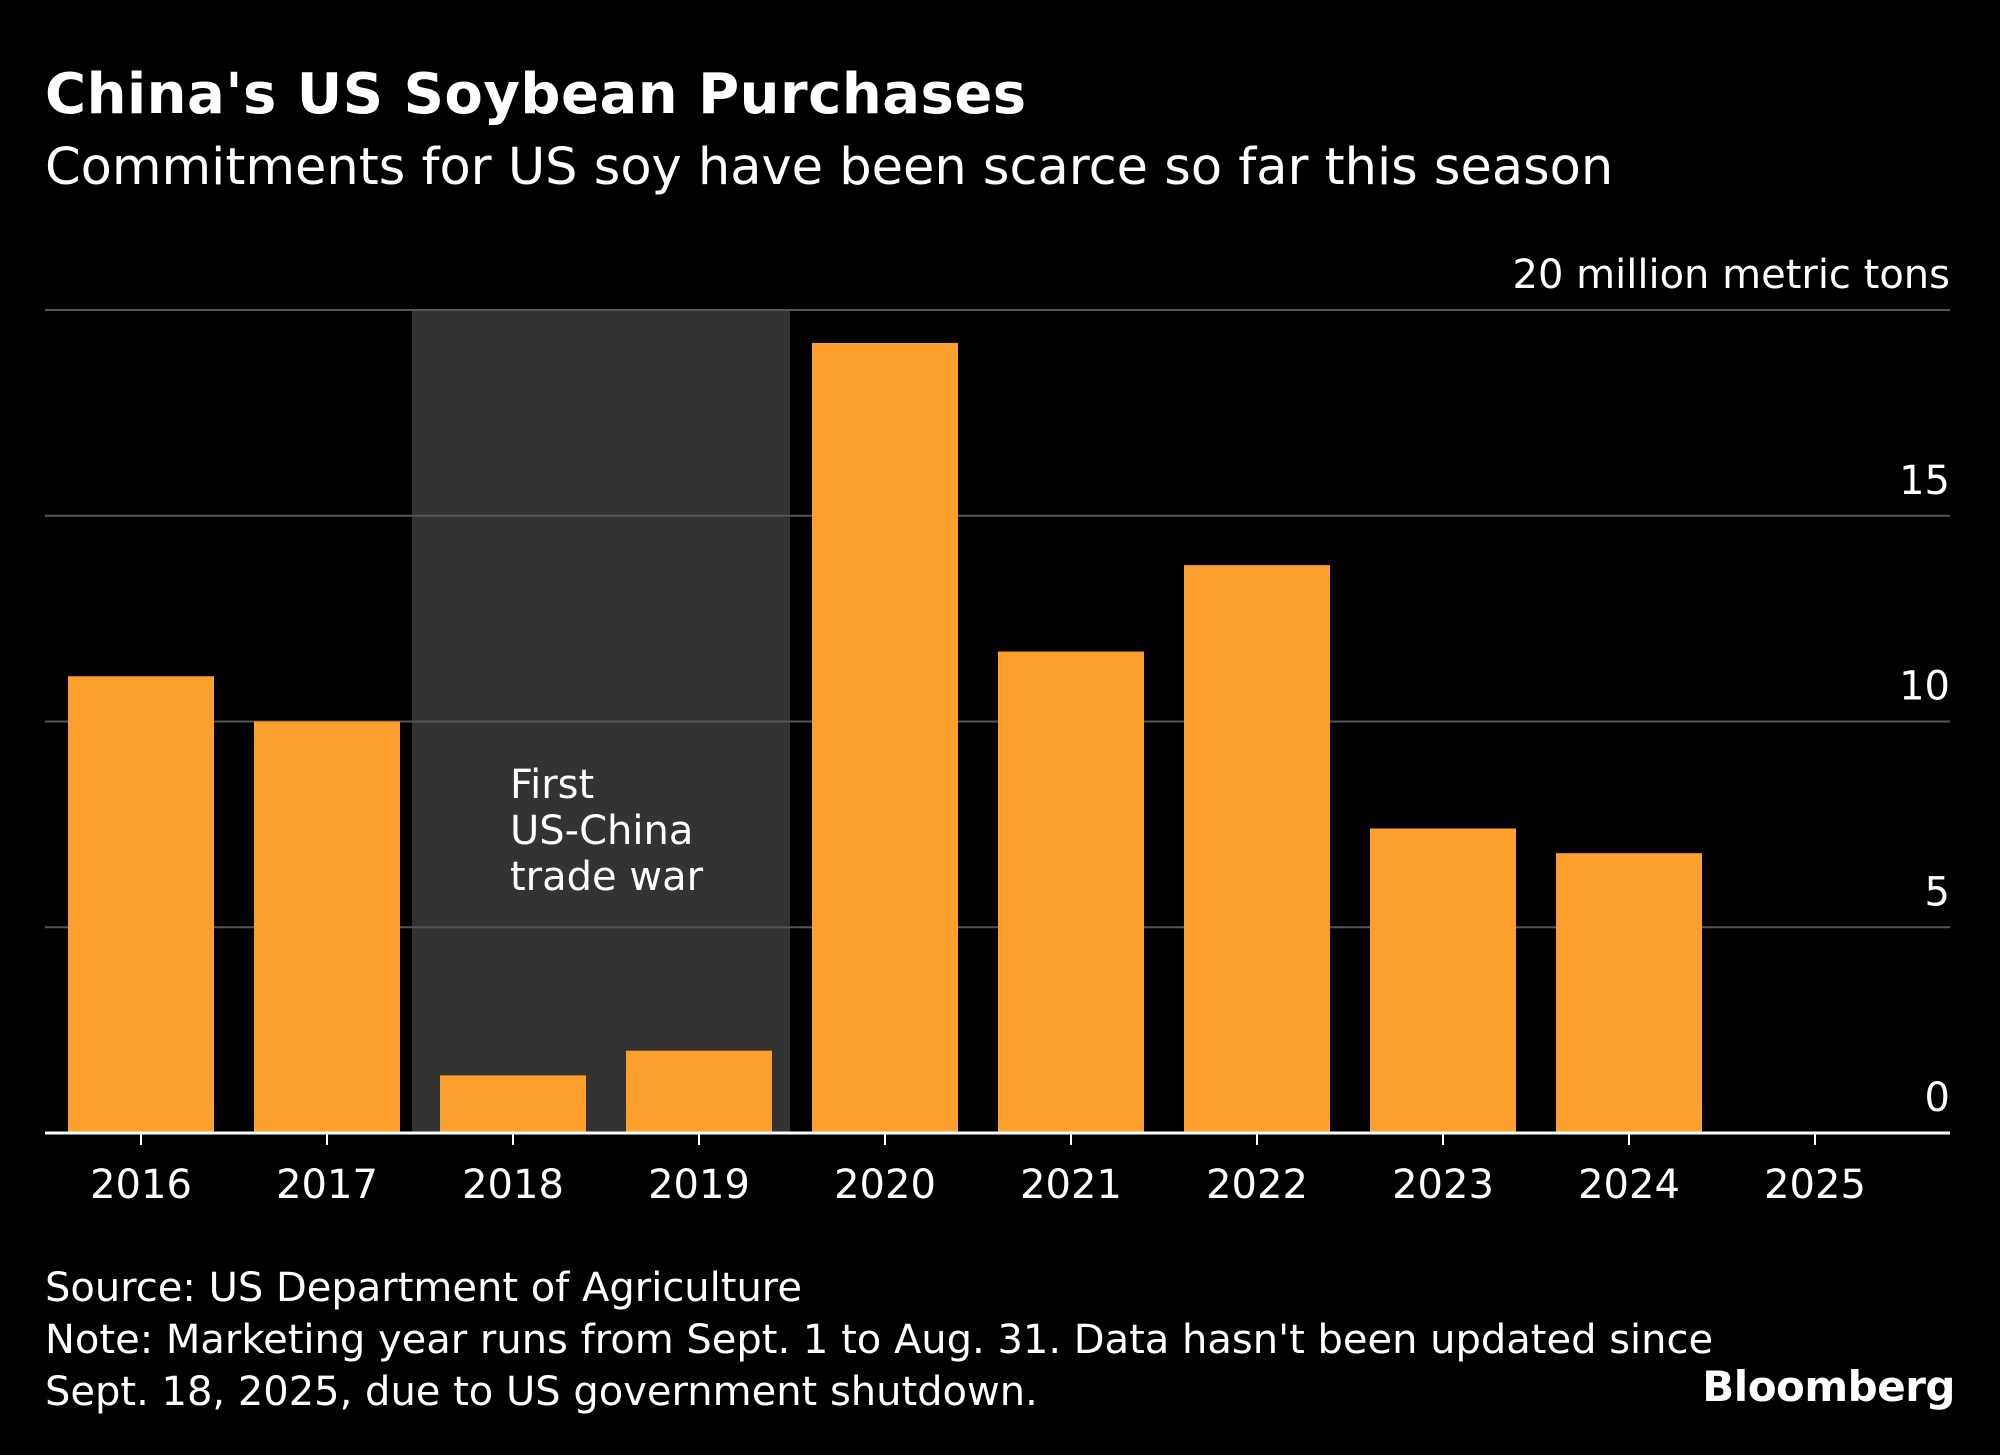  Describe the element at coordinates (1071, 1185) in the screenshot. I see `x-tick-label: 2021` at that location.